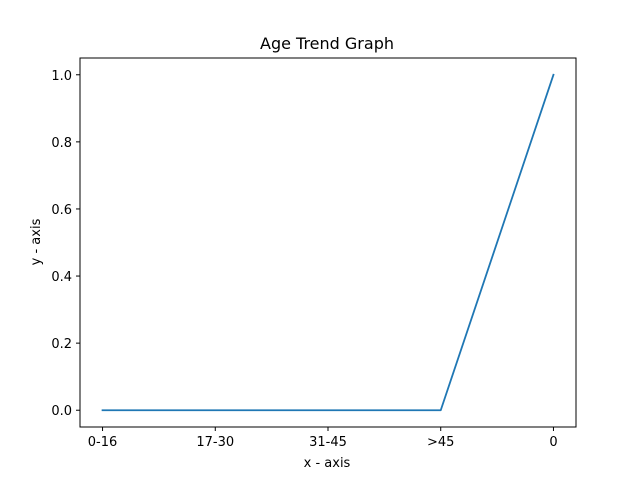 This screenshot has height=484, width=640. Describe the element at coordinates (103, 442) in the screenshot. I see `x-tick-label: 0-16` at that location.